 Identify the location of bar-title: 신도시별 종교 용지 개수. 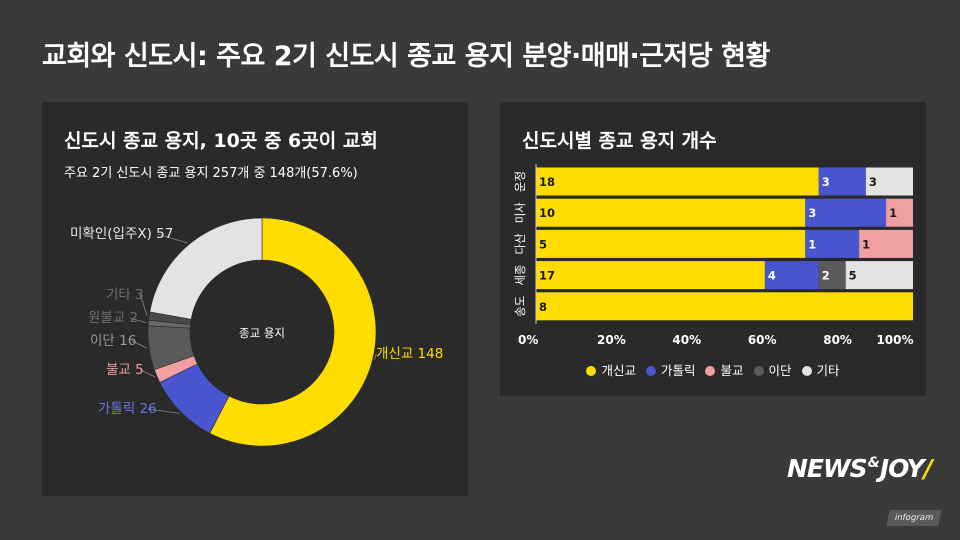
(619, 141).